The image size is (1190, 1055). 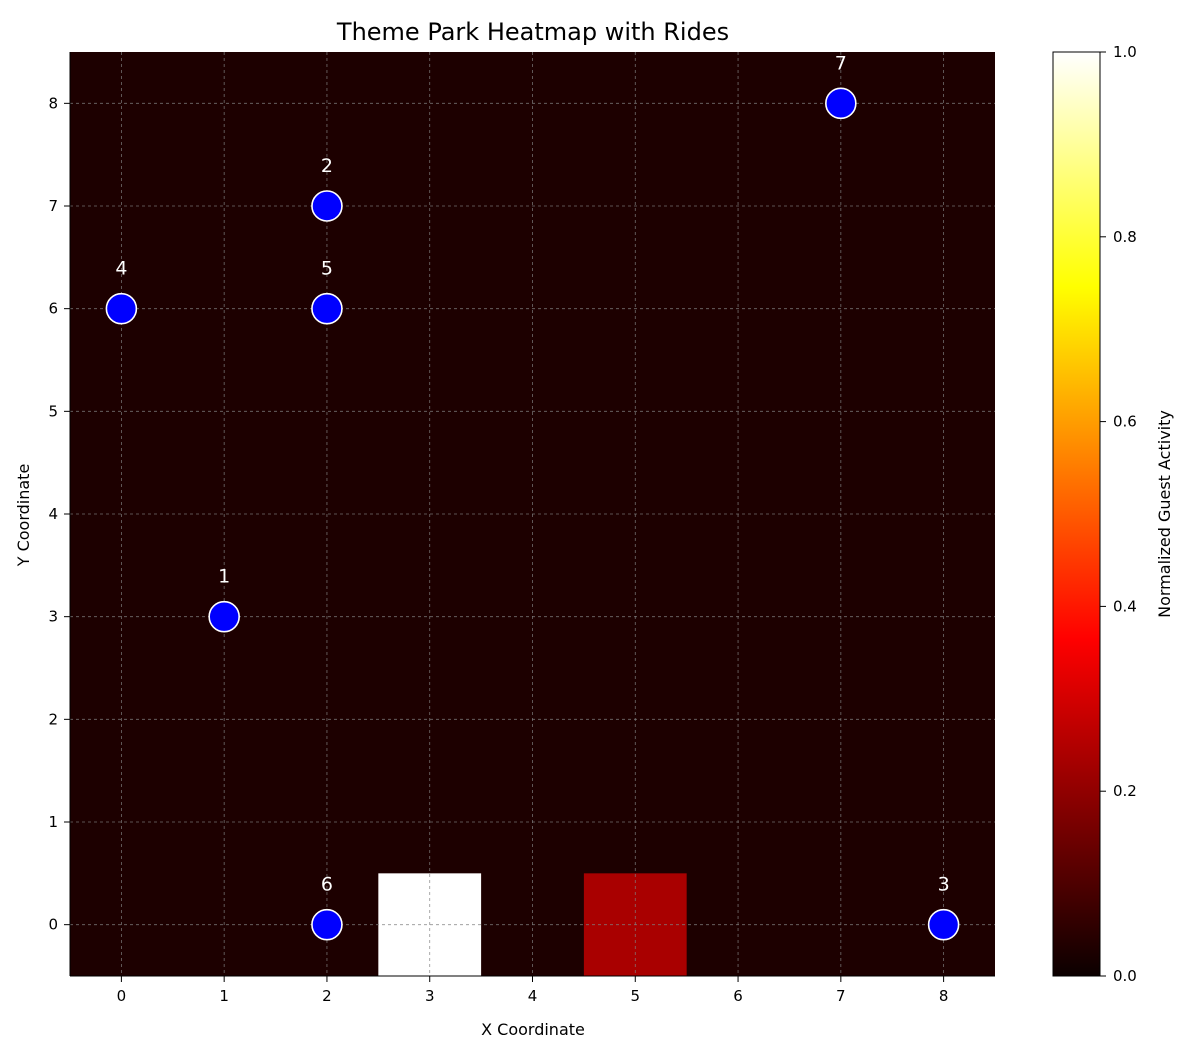 What do you see at coordinates (53, 514) in the screenshot?
I see `y-tick-label: 4` at bounding box center [53, 514].